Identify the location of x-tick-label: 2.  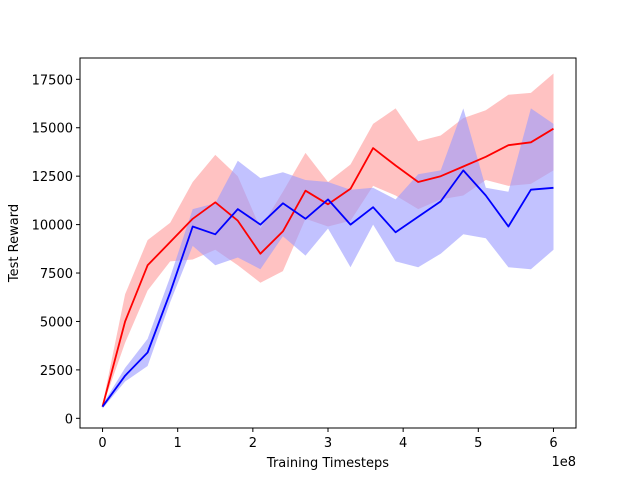
(253, 443).